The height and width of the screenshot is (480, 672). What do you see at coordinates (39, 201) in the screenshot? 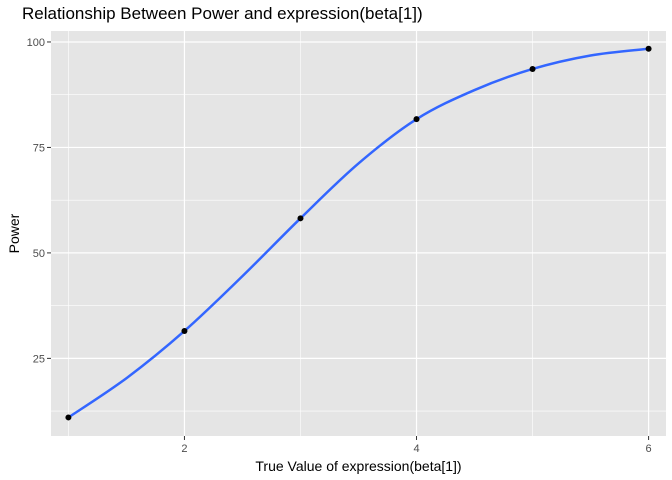
I see `y-axis: 25 50 75 100` at bounding box center [39, 201].